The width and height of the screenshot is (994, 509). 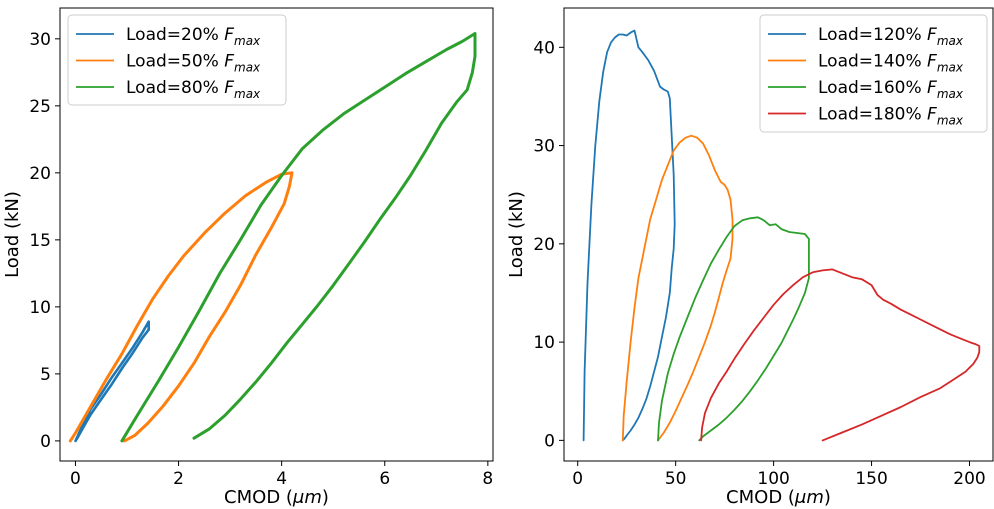 I want to click on legend-label-prefix: Load=180%, so click(x=872, y=115).